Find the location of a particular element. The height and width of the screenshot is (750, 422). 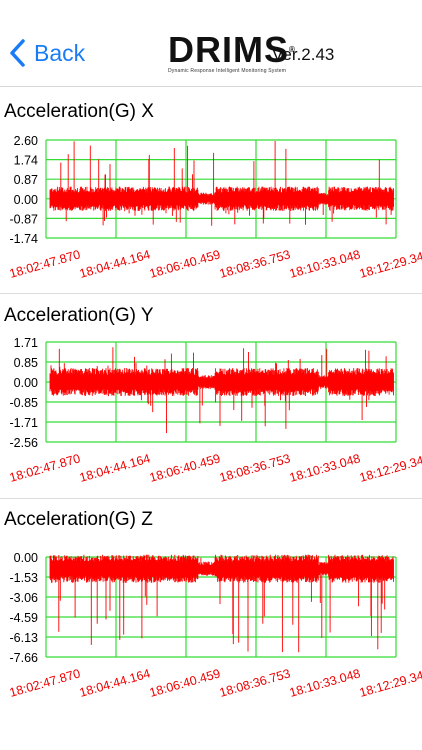

chart-title-y: Acceleration(G) Y is located at coordinates (79, 315).